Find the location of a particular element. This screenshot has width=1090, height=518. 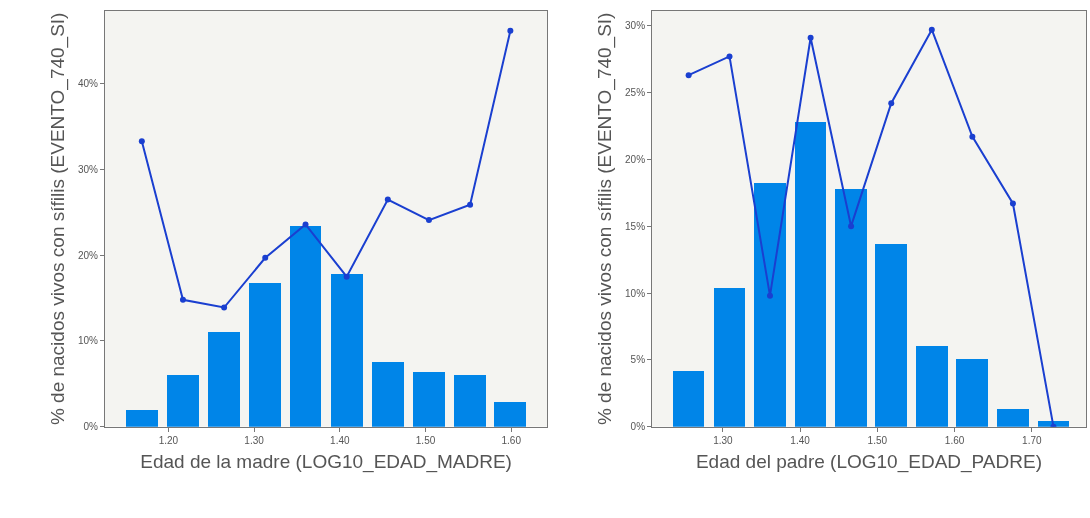

y-tick-label: 40% is located at coordinates (88, 84).